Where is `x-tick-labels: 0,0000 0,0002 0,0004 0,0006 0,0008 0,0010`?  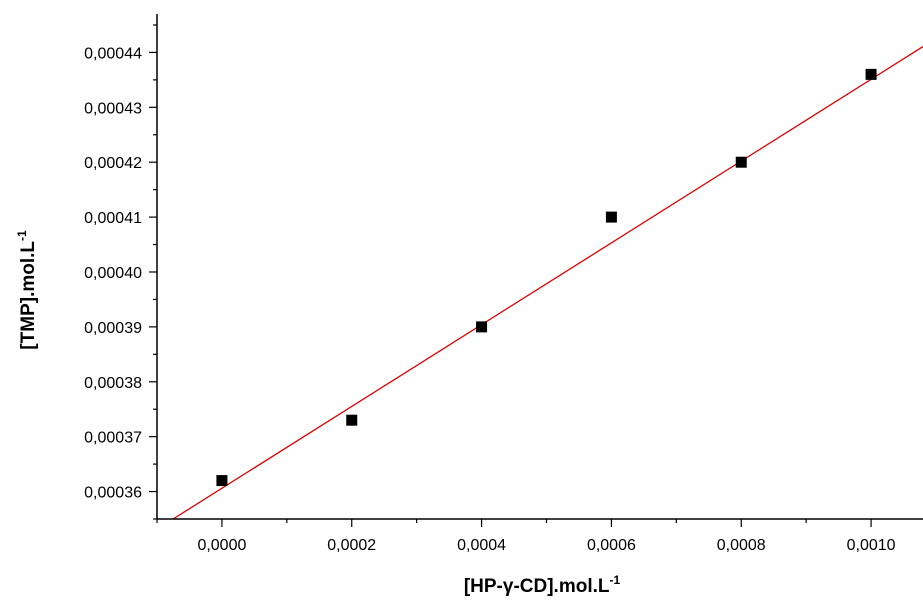
x-tick-labels: 0,0000 0,0002 0,0004 0,0006 0,0008 0,0010 is located at coordinates (546, 545).